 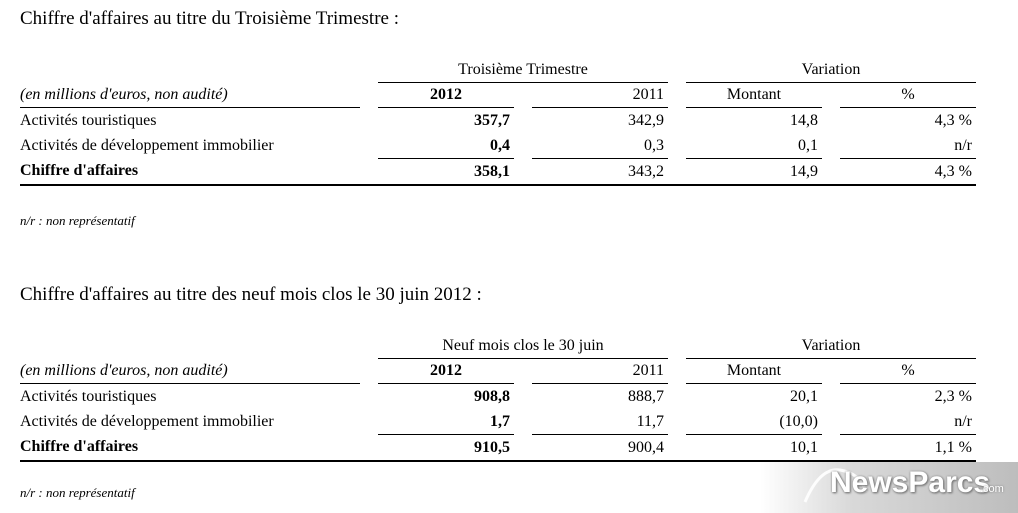 What do you see at coordinates (646, 396) in the screenshot?
I see `cell-2011: 888,7` at bounding box center [646, 396].